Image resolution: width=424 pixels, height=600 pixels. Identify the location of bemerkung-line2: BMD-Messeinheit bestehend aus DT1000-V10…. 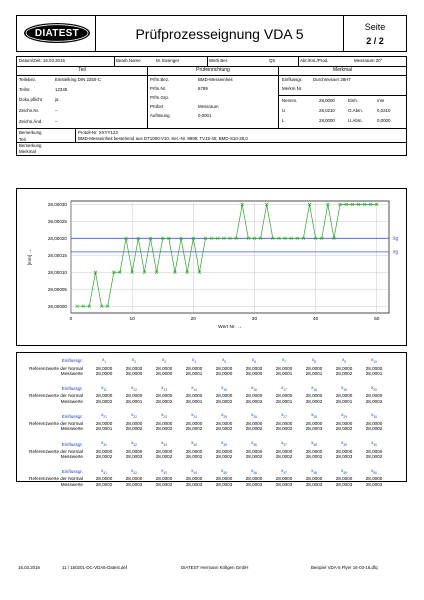
(163, 138).